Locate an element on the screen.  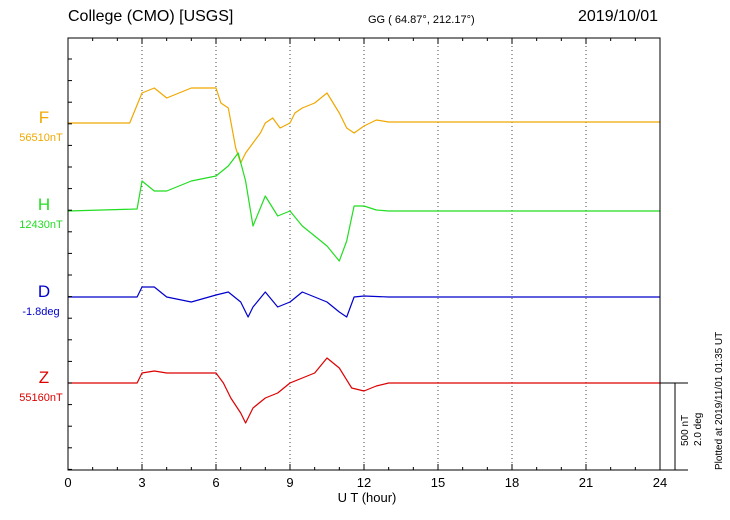
x-tick-label: 15 is located at coordinates (438, 482).